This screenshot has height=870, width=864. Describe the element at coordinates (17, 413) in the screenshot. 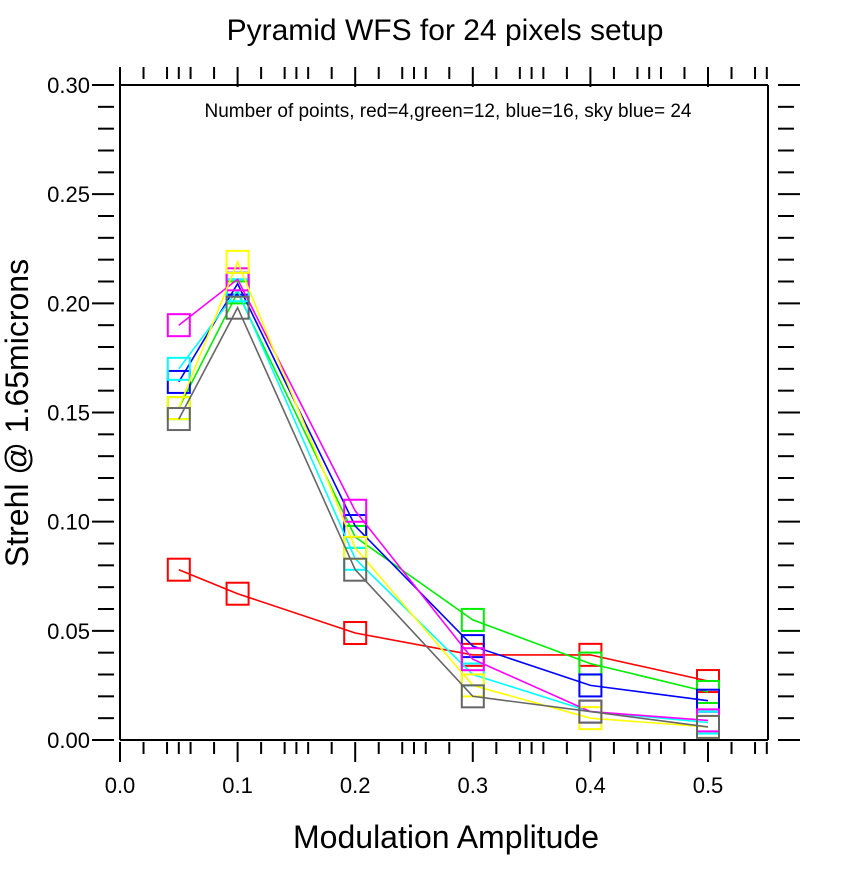

I see `y-axis-label: Strehl @ 1.65microns` at that location.